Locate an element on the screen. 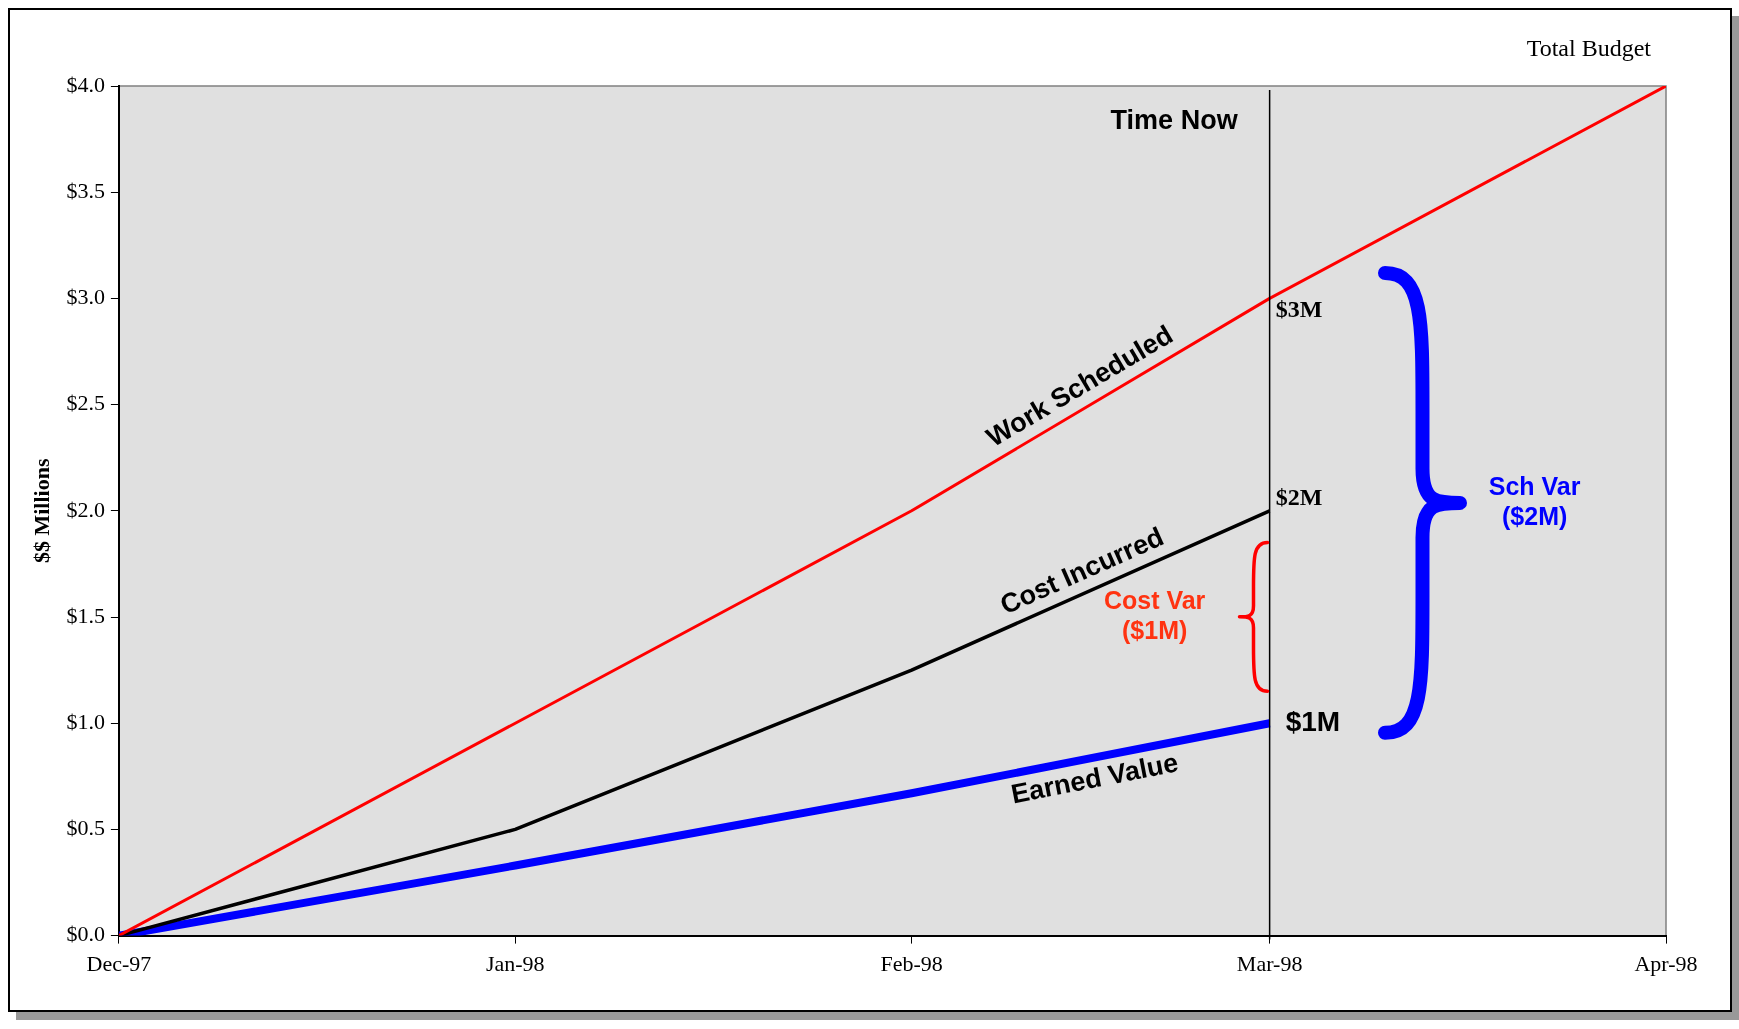  y-tick-label: $2.5 is located at coordinates (85, 403).